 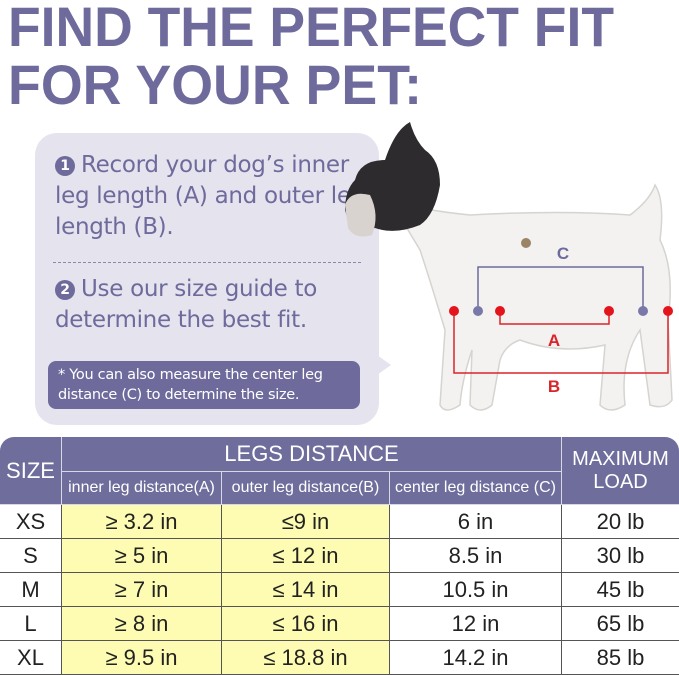 What do you see at coordinates (65, 290) in the screenshot?
I see `step-2-number-icon: 2` at bounding box center [65, 290].